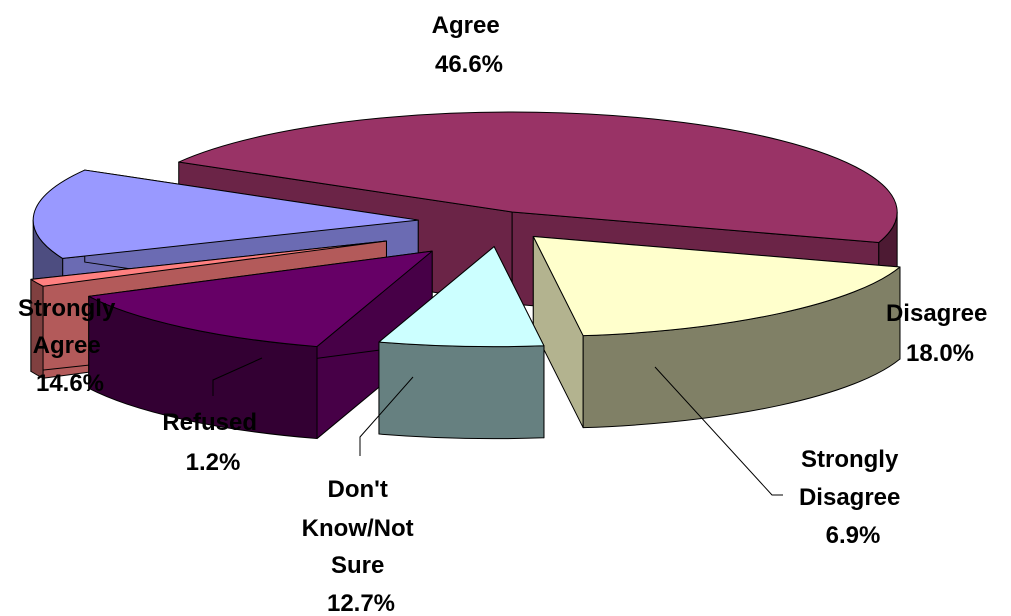  I want to click on label-strongly-agree-line1: Strongly, so click(67, 308).